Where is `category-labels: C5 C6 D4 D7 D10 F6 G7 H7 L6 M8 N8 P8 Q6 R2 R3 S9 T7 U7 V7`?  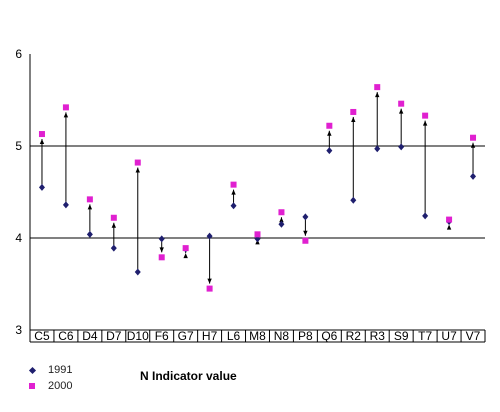 category-labels: C5 C6 D4 D7 D10 F6 G7 H7 L6 M8 N8 P8 Q6 R2 R3 S9 T7 U7 V7 is located at coordinates (257, 336).